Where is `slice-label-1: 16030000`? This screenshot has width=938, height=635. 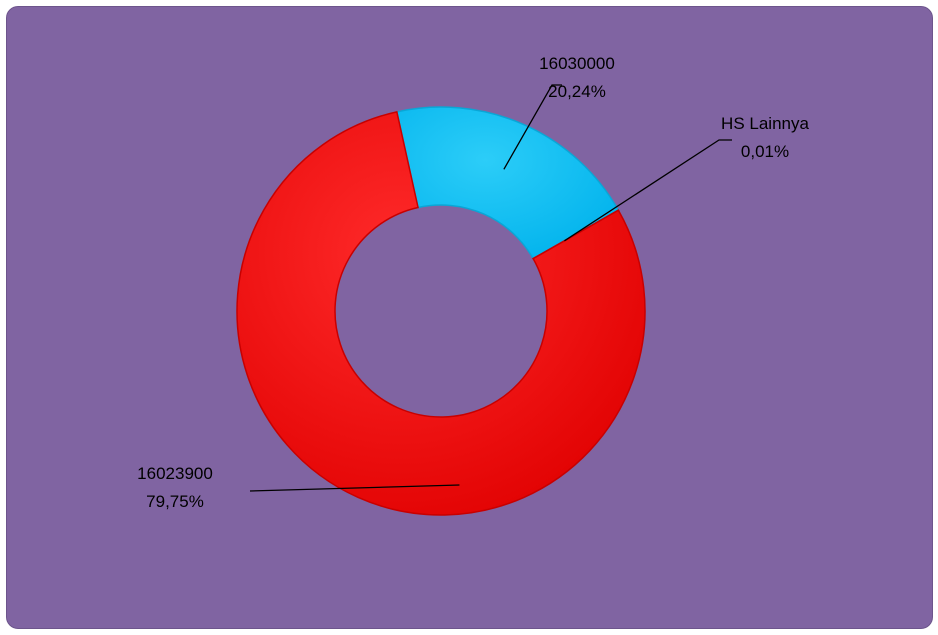
slice-label-1: 16030000 is located at coordinates (577, 63).